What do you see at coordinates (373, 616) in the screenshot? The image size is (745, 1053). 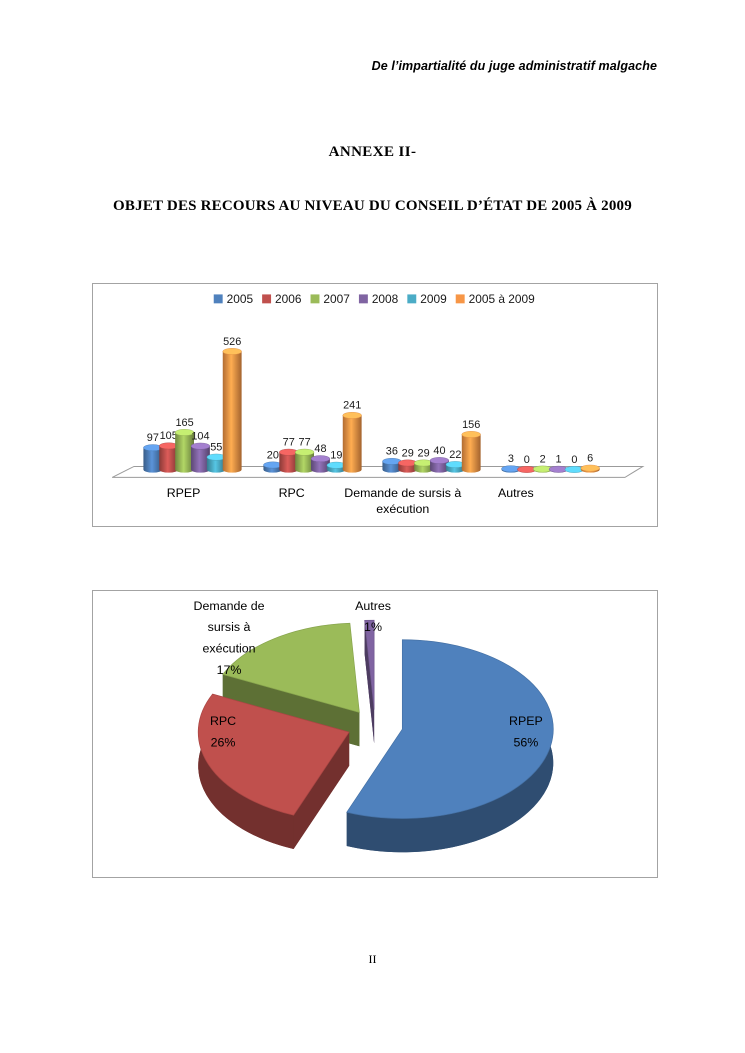 I see `pie-label: Autres 1%` at bounding box center [373, 616].